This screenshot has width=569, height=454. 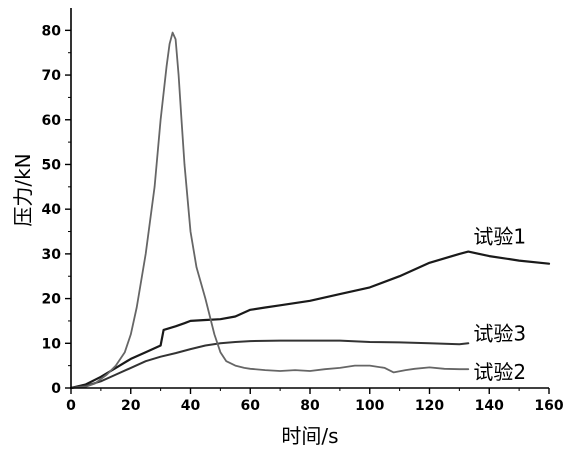 What do you see at coordinates (499, 333) in the screenshot?
I see `series-label-试验3: 试验3` at bounding box center [499, 333].